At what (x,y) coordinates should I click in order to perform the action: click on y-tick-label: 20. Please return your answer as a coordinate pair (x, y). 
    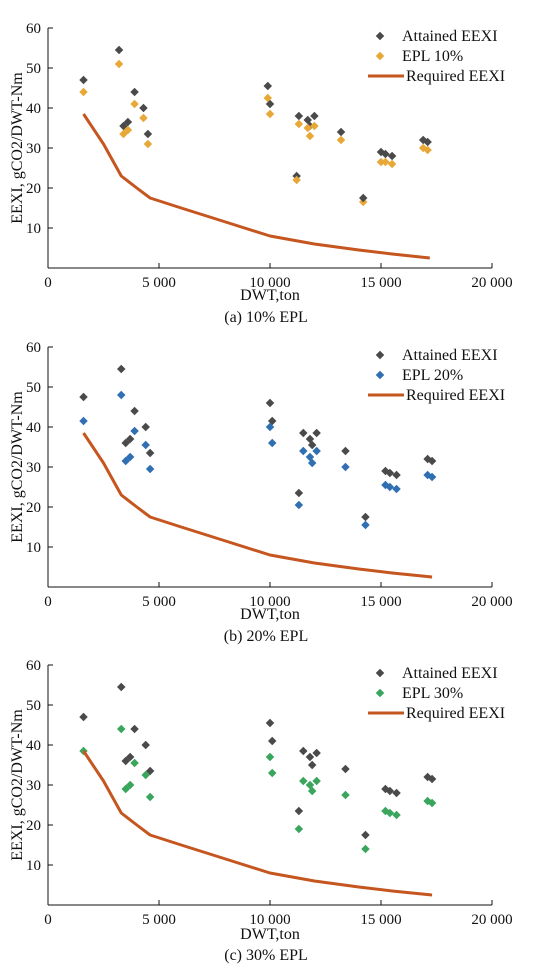
    Looking at the image, I should click on (33, 189).